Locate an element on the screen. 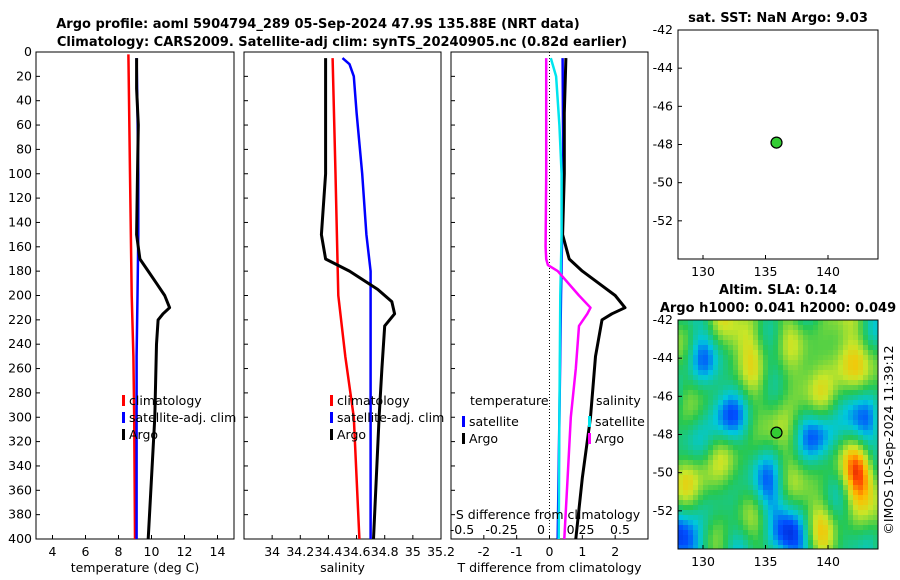 Image resolution: width=900 pixels, height=580 pixels. difference-xtick-label: -2 is located at coordinates (484, 551).